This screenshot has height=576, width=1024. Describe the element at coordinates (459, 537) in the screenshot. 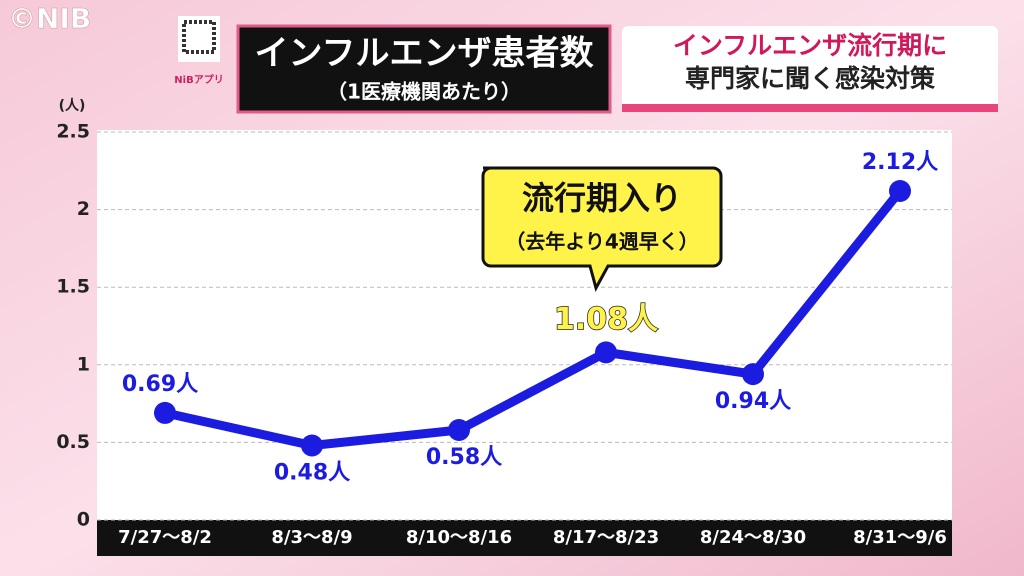

I see `x-tick-label: 8/10〜8/16` at that location.